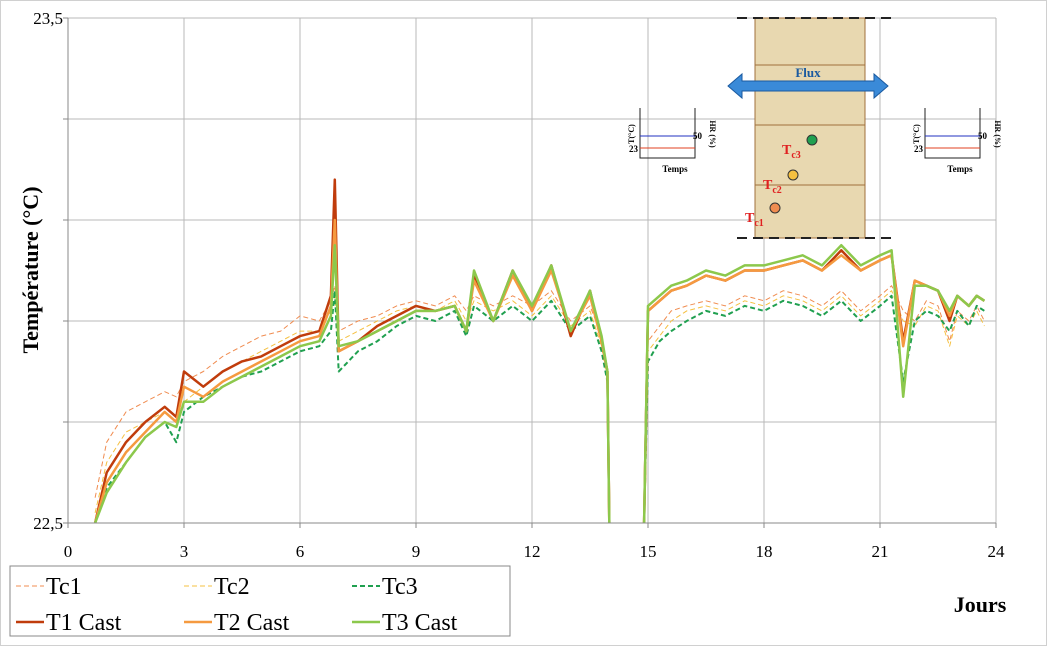 The image size is (1047, 651). Describe the element at coordinates (795, 155) in the screenshot. I see `sensor-label-sub: c3` at that location.